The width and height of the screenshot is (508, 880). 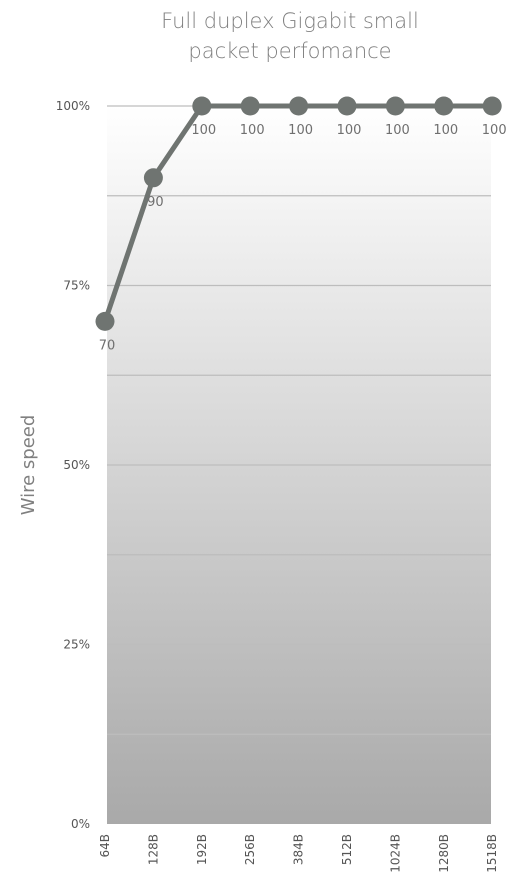 What do you see at coordinates (492, 853) in the screenshot?
I see `x-tick-label: 1518B` at bounding box center [492, 853].